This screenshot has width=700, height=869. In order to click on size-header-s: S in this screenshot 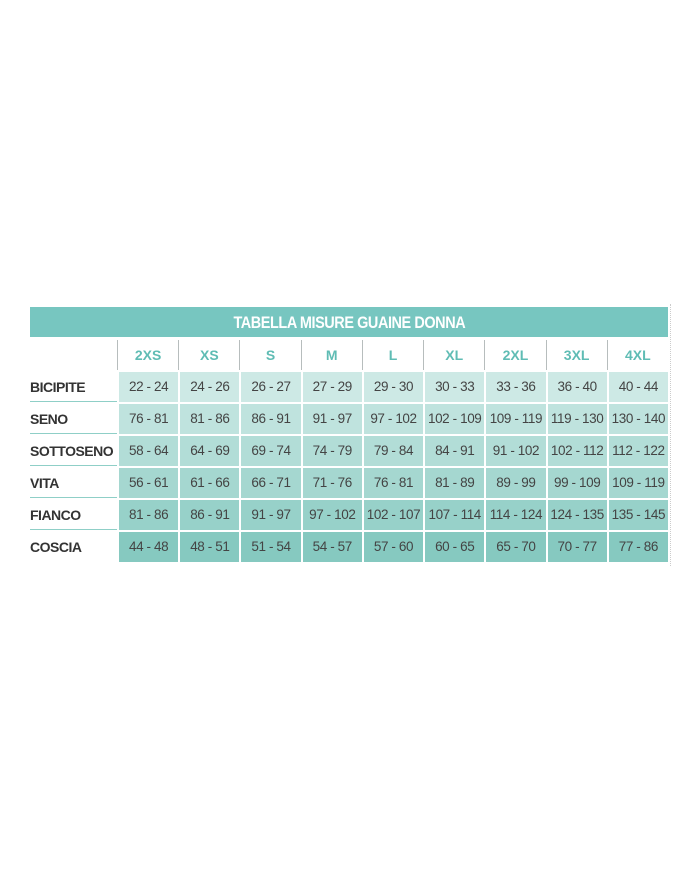, I will do `click(269, 355)`.